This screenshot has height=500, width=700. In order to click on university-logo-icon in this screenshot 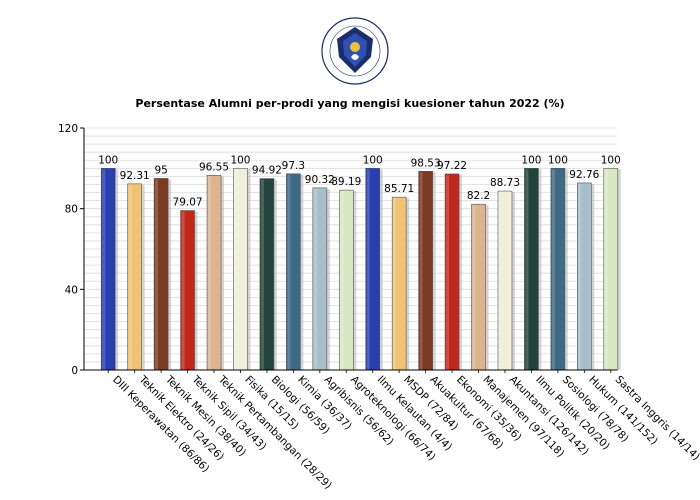, I will do `click(355, 51)`.